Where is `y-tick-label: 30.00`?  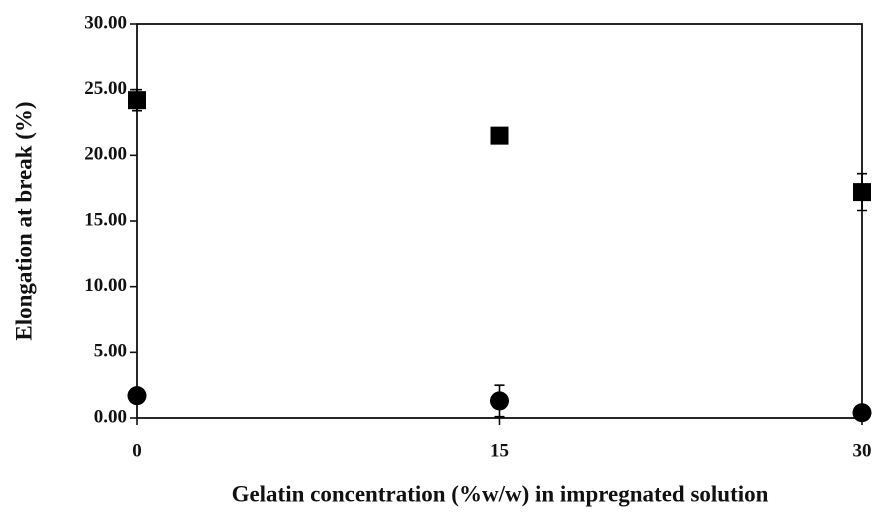 y-tick-label: 30.00 is located at coordinates (105, 22).